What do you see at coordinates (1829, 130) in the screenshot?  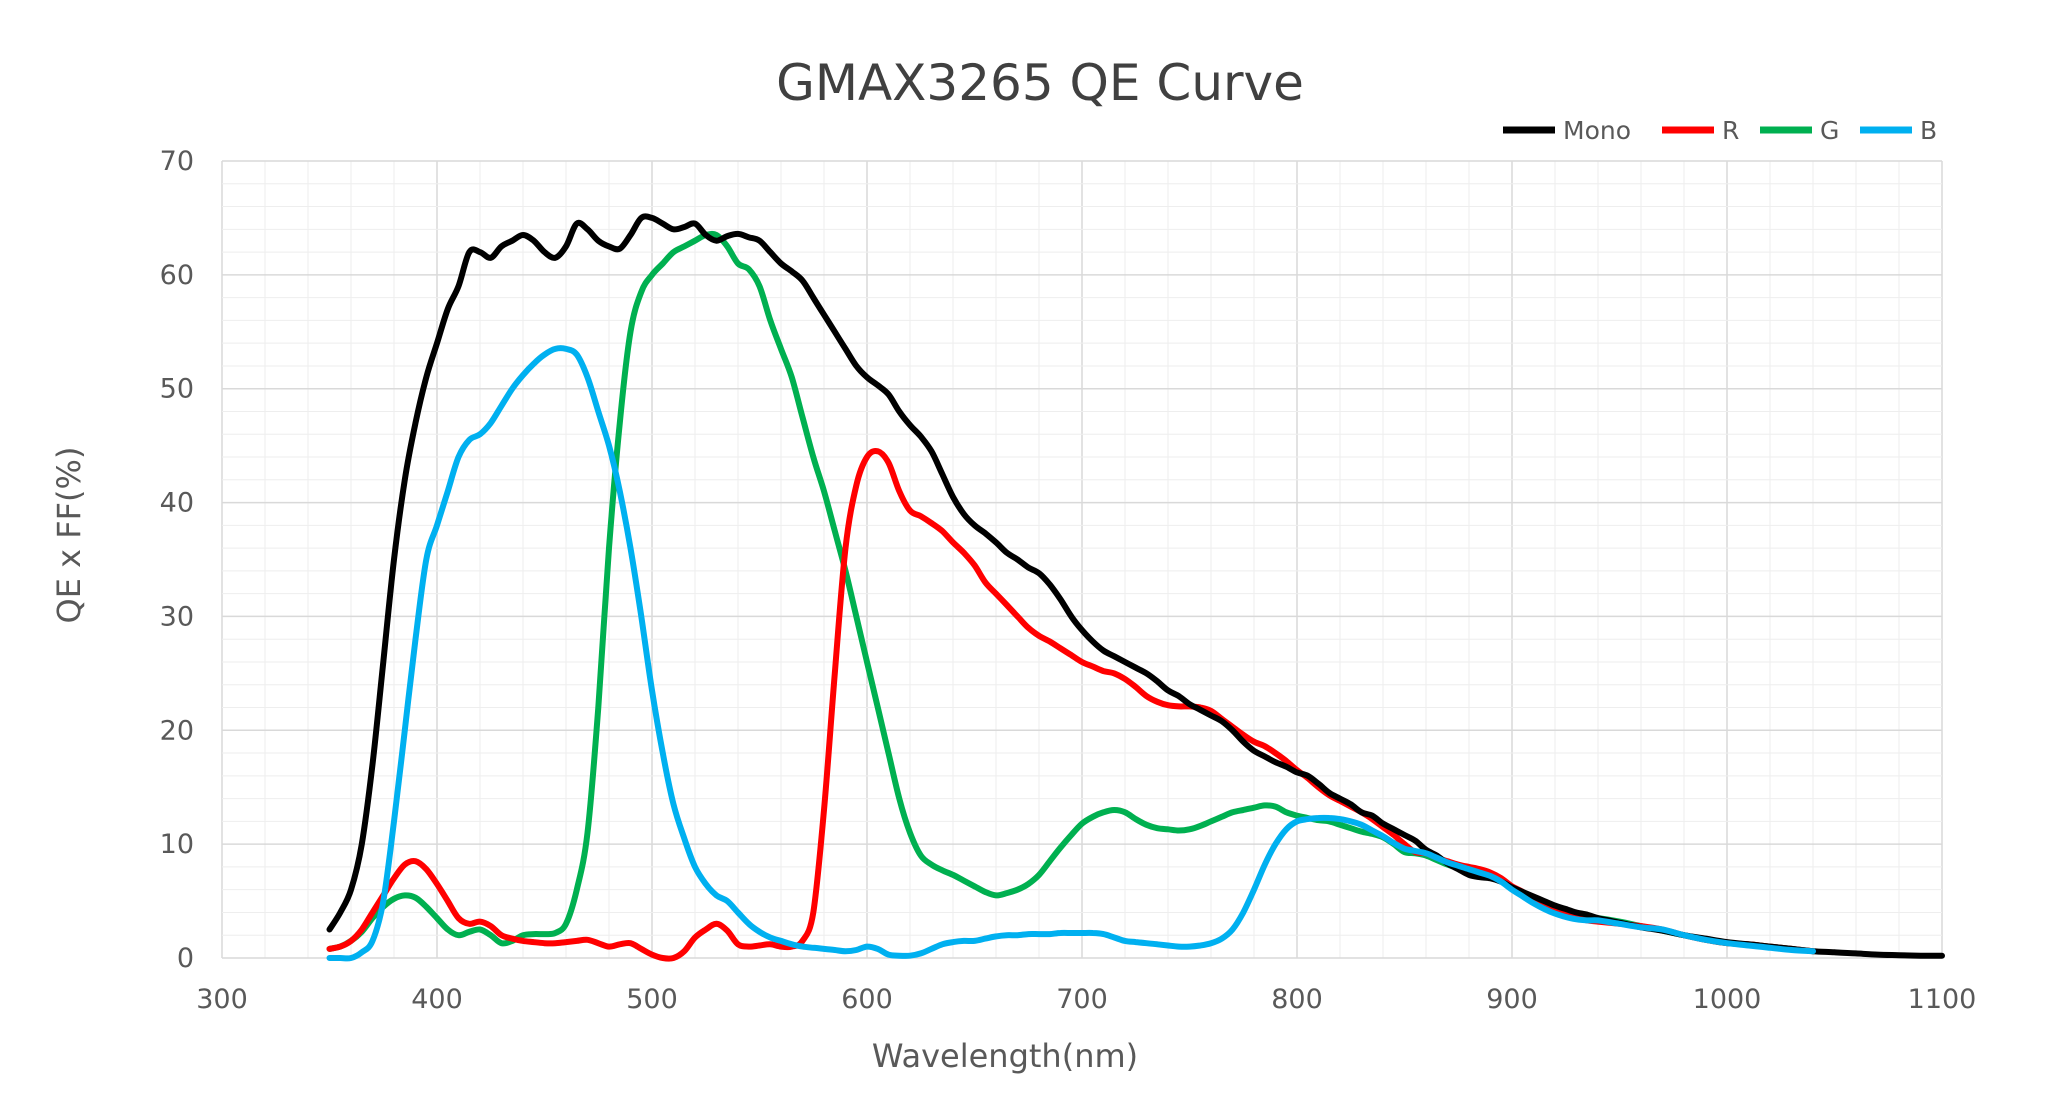 I see `legend-label-g: G` at bounding box center [1829, 130].